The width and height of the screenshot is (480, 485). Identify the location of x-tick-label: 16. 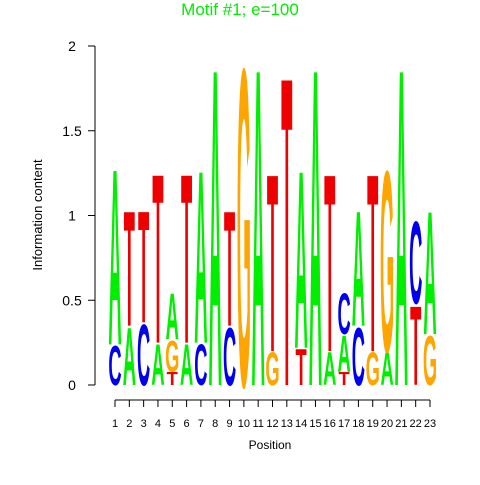
(330, 424).